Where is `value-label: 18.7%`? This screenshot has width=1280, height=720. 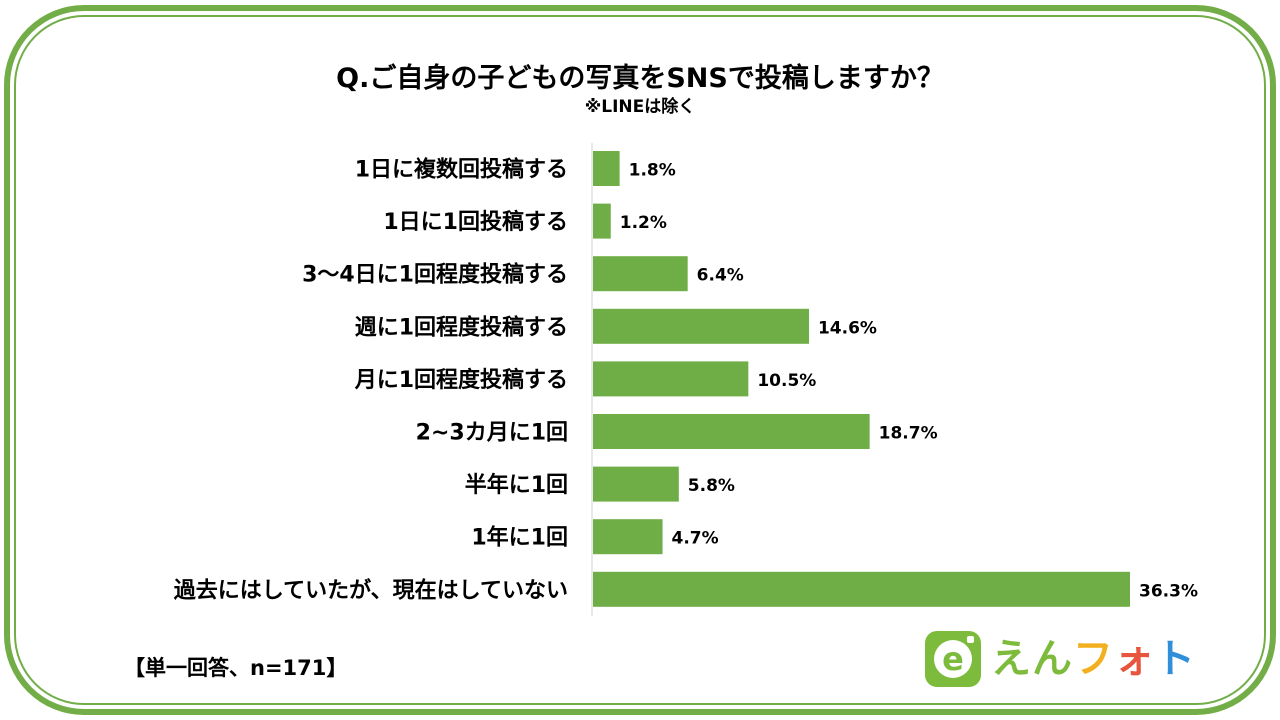 value-label: 18.7% is located at coordinates (908, 434).